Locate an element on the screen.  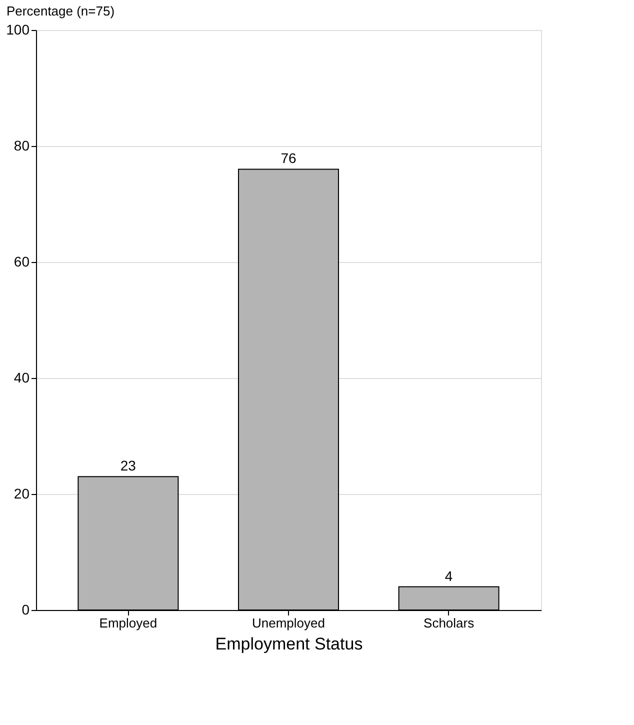
data-label: 76 is located at coordinates (288, 158).